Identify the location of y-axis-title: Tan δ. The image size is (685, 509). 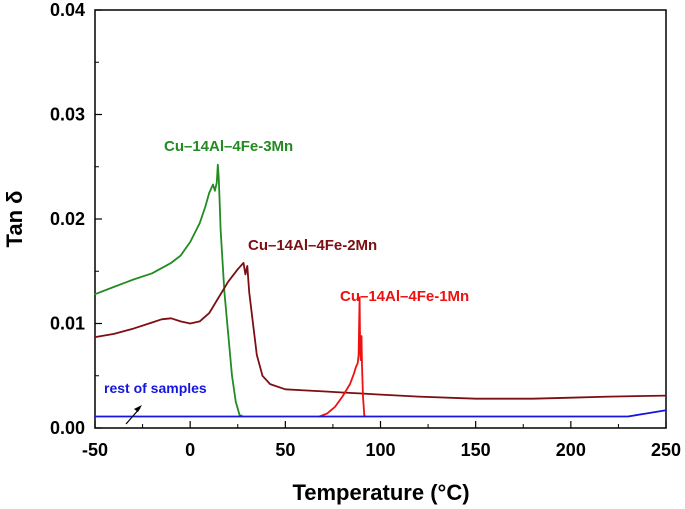
(14, 219).